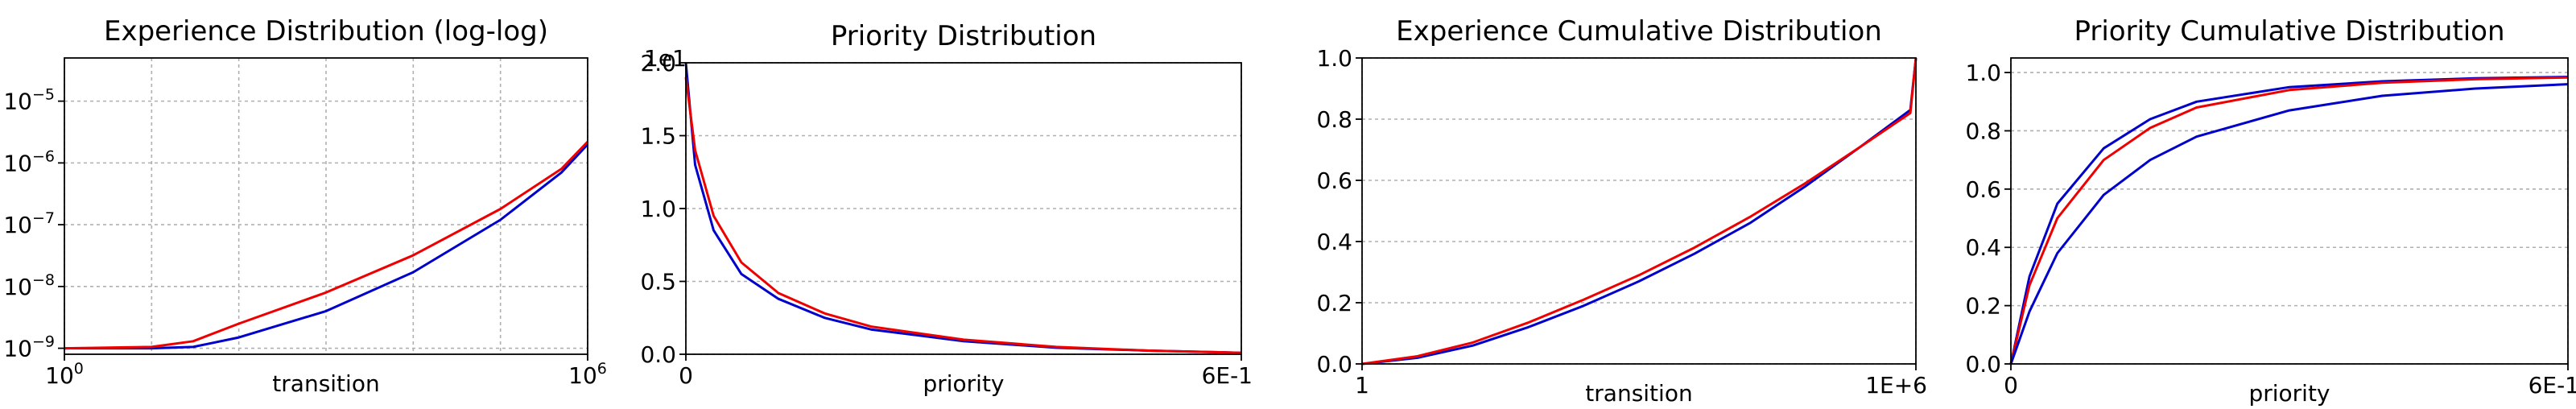  I want to click on y-tick-label: 10⁻⁶, so click(29, 161).